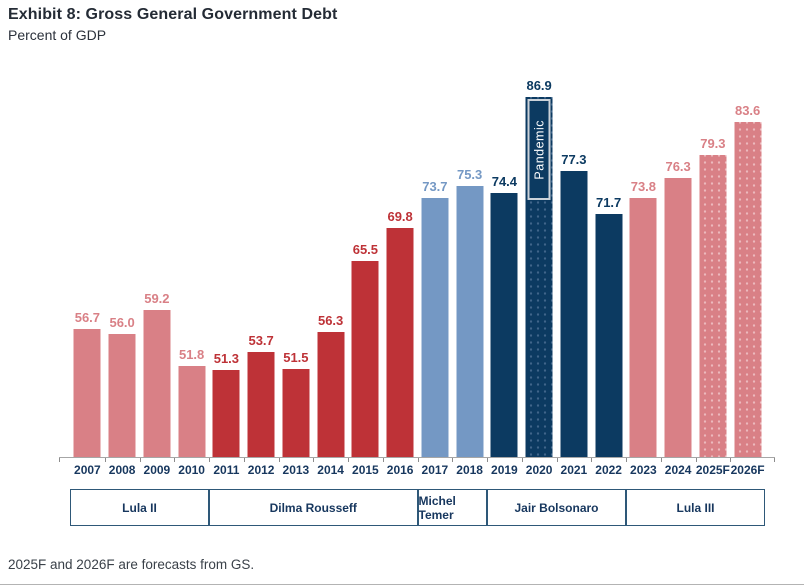 The image size is (804, 588). Describe the element at coordinates (504, 324) in the screenshot. I see `bar-2019` at that location.